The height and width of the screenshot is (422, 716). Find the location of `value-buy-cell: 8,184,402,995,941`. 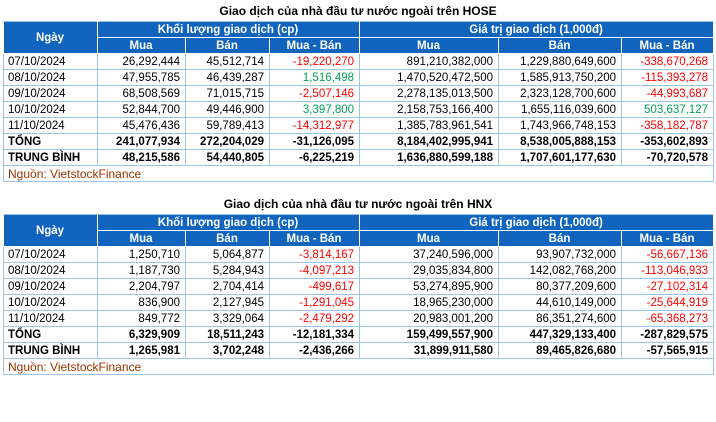

value-buy-cell: 8,184,402,995,941 is located at coordinates (429, 141).